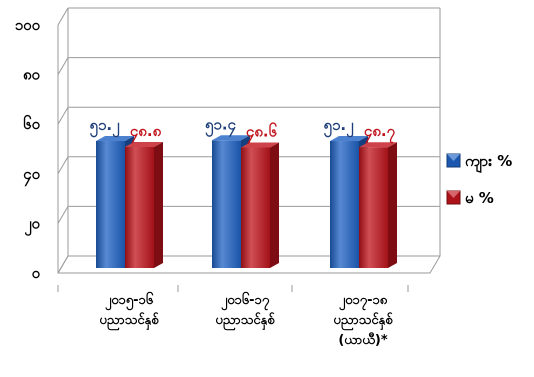 Image resolution: width=534 pixels, height=377 pixels. I want to click on x-tick-label: ၂၀၁၆-၁၇, so click(245, 301).